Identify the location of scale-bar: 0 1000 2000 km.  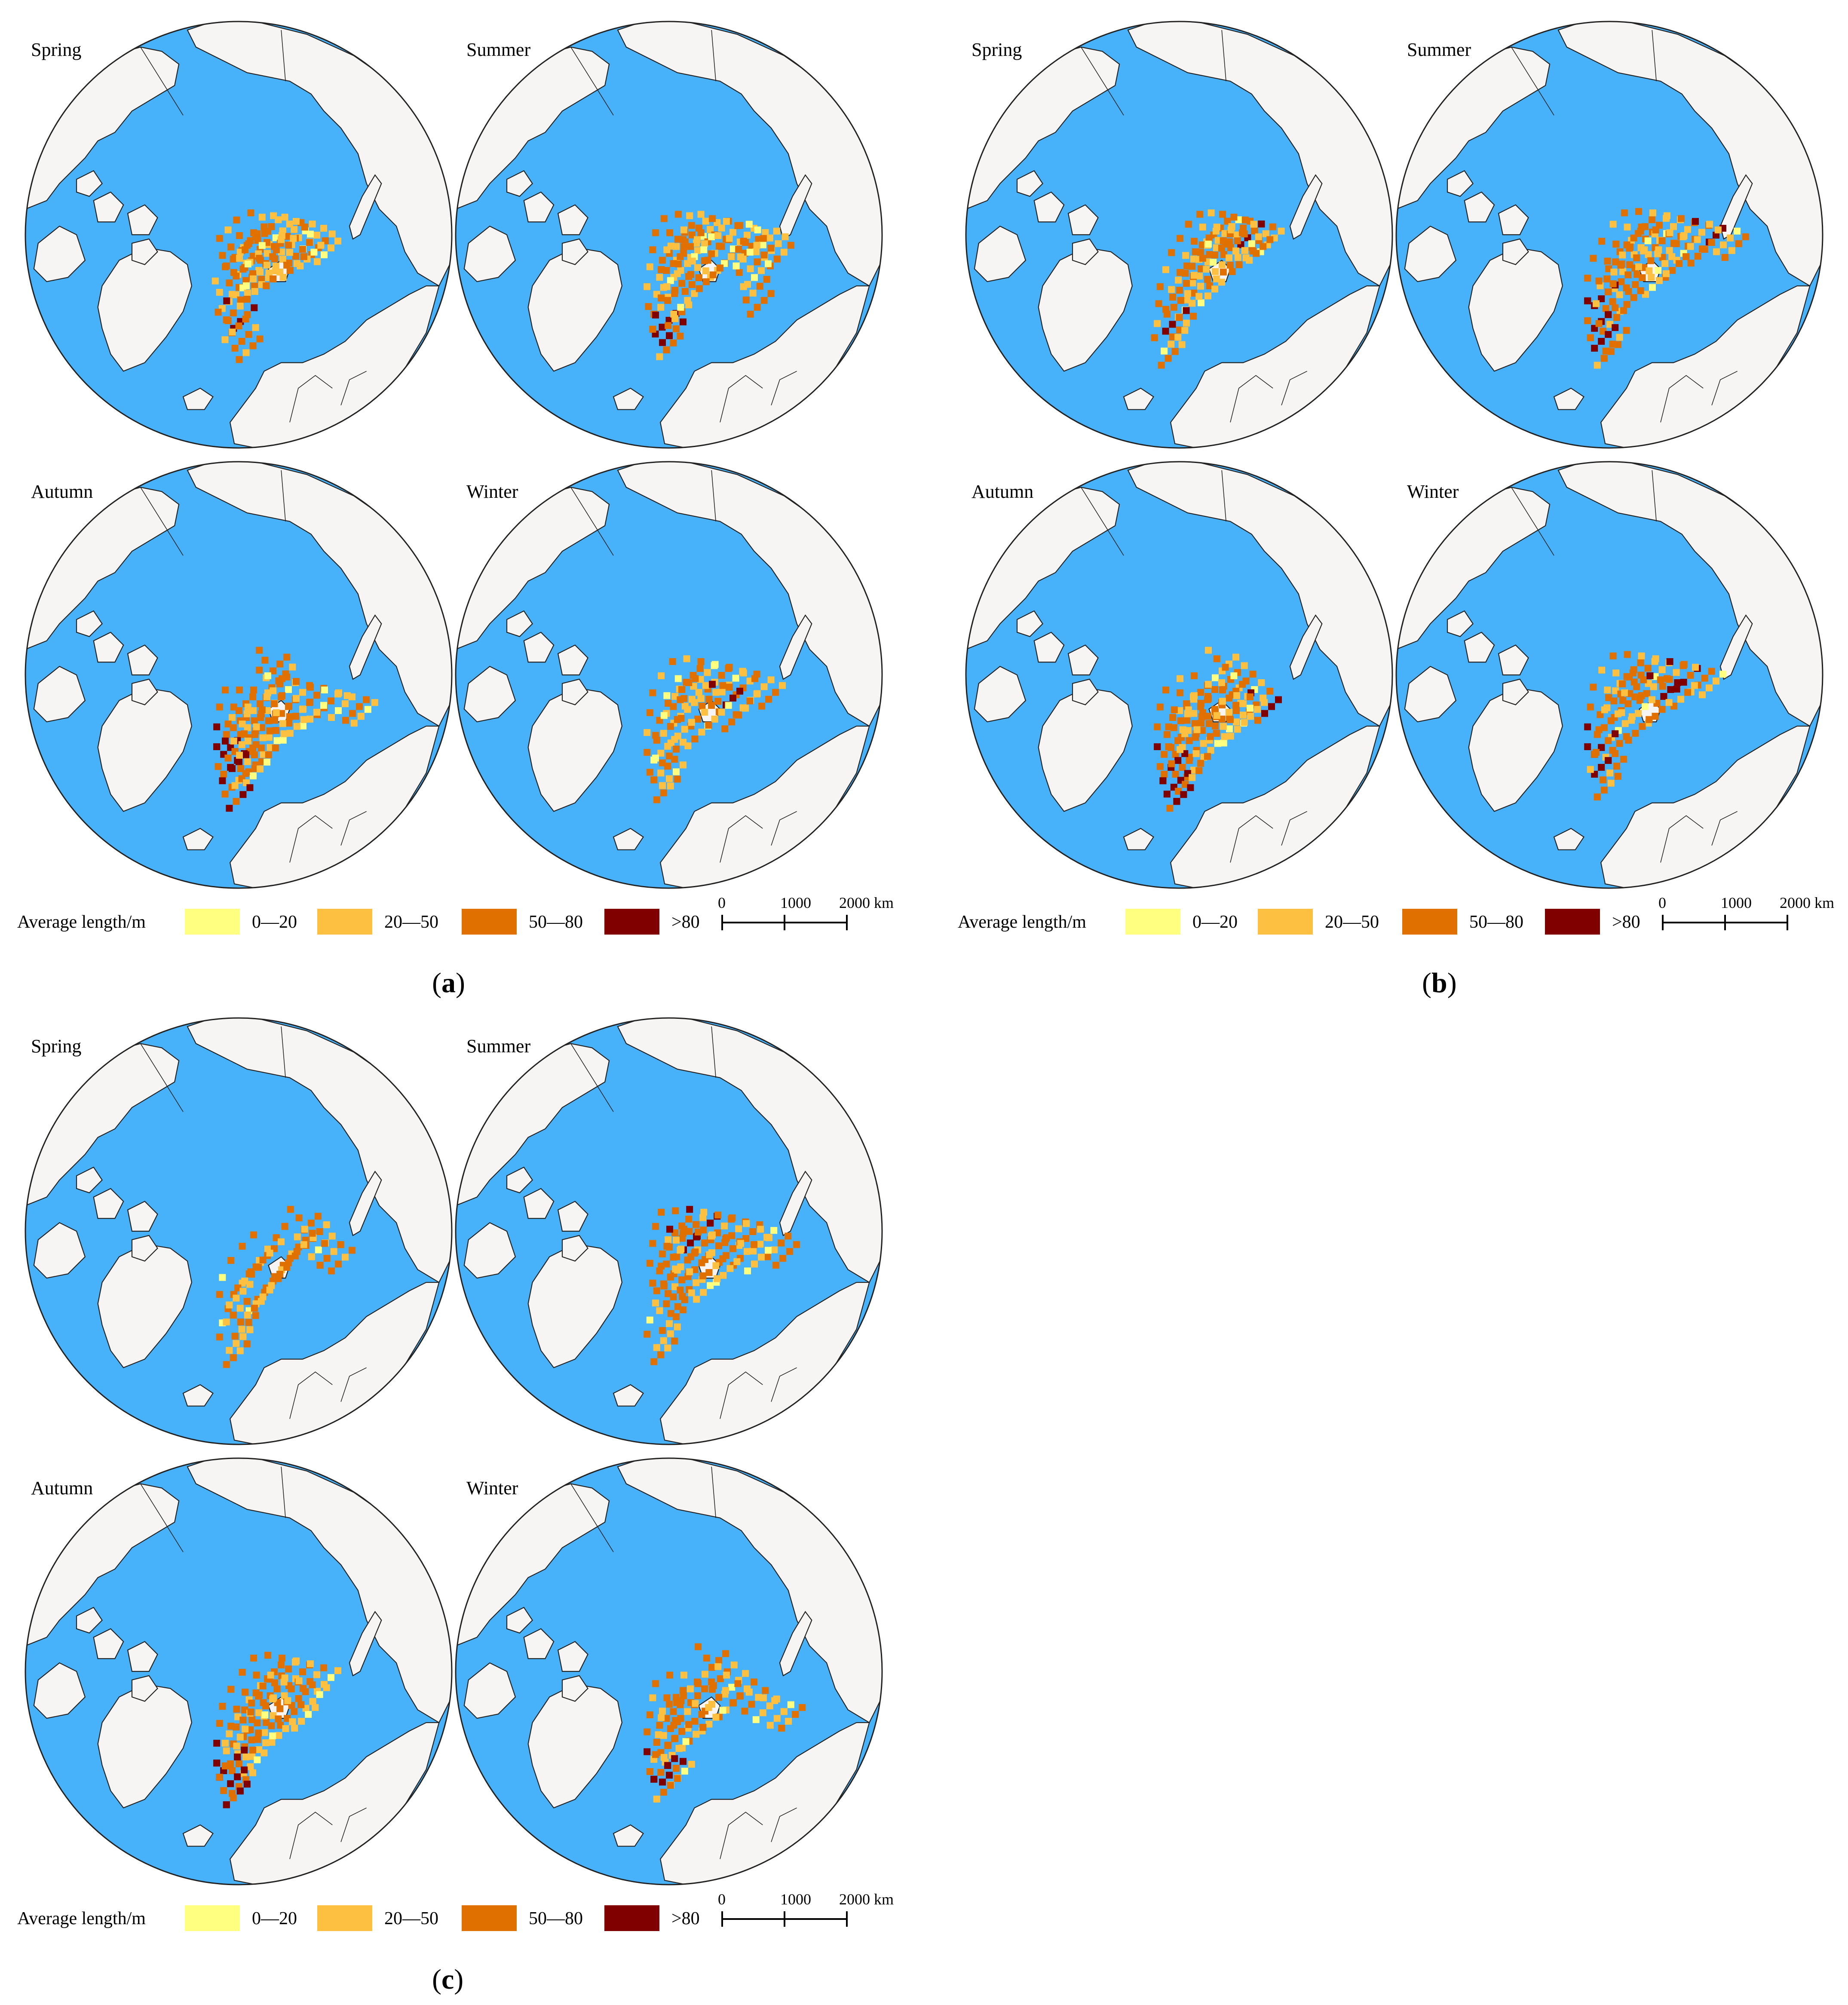
(806, 1909).